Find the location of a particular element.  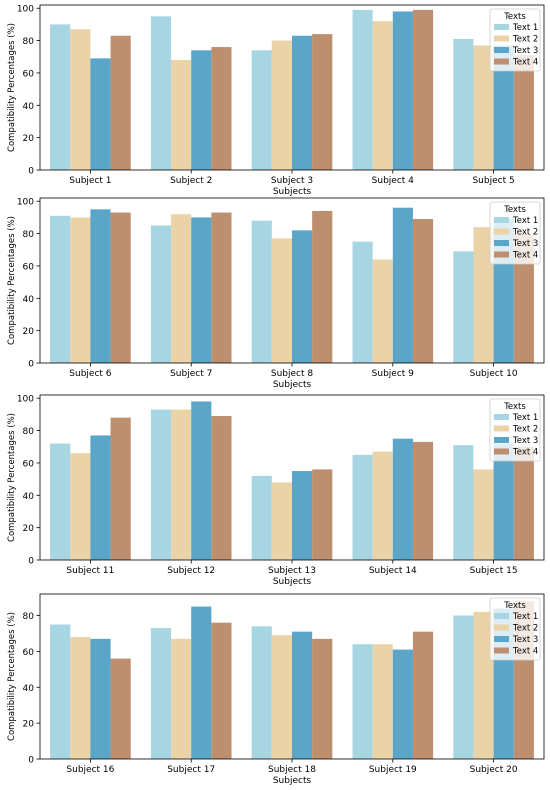

x-tick-label: Subject 19 is located at coordinates (393, 770).